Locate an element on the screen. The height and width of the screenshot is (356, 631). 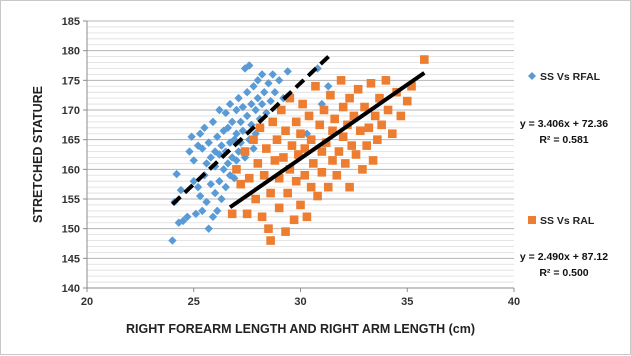
r2-rfal: R² = 0.581 is located at coordinates (563, 140).